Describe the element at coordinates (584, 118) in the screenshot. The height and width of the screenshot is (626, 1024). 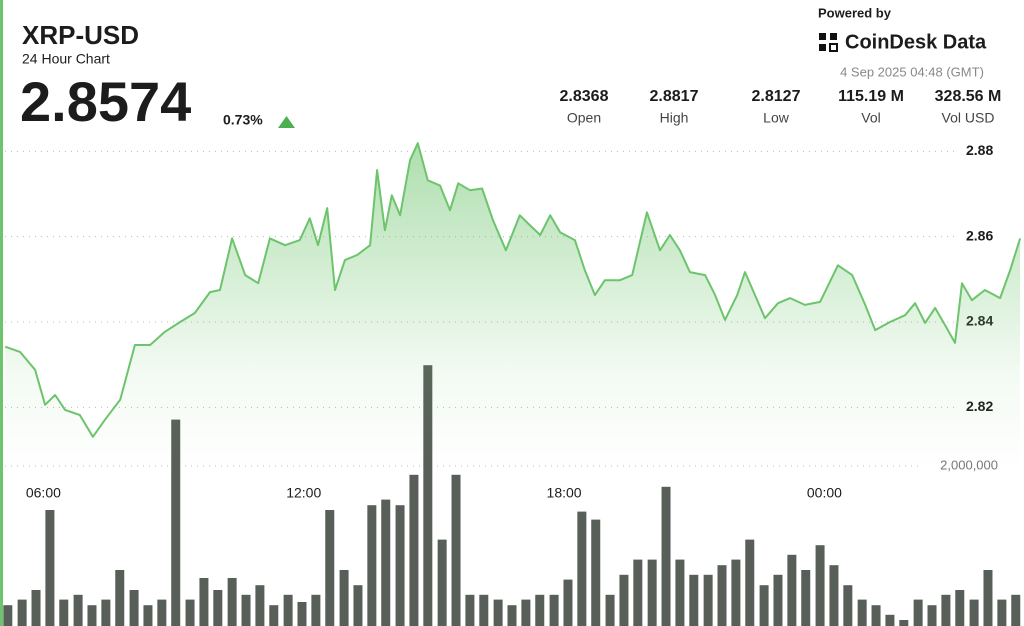
I see `stat-label: Open` at that location.